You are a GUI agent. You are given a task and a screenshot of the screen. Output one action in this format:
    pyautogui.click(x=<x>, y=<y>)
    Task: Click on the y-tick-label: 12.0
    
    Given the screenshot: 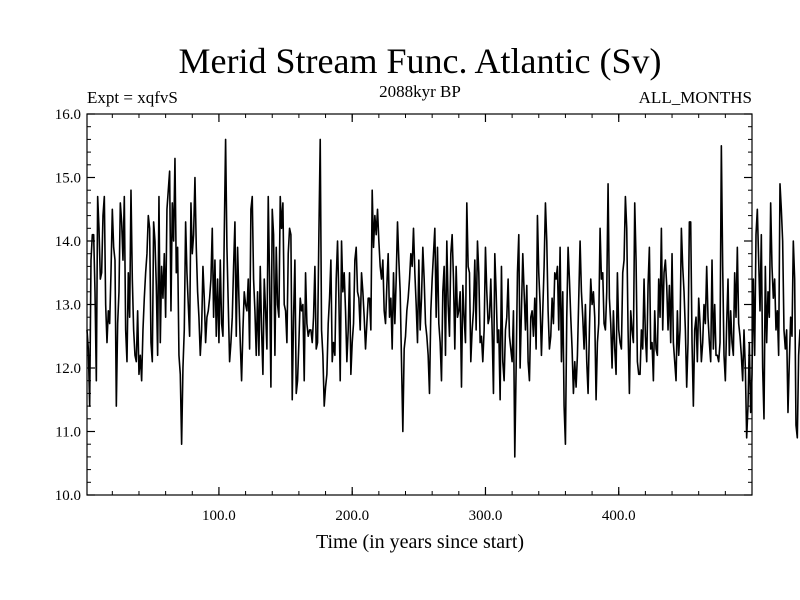 What is the action you would take?
    pyautogui.click(x=68, y=369)
    